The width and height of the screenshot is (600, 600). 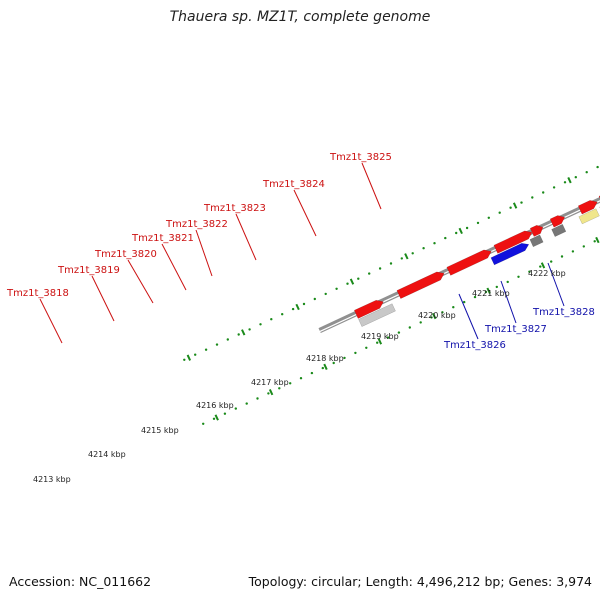 I want to click on gene-label: Tmz1t_3827, so click(x=515, y=329).